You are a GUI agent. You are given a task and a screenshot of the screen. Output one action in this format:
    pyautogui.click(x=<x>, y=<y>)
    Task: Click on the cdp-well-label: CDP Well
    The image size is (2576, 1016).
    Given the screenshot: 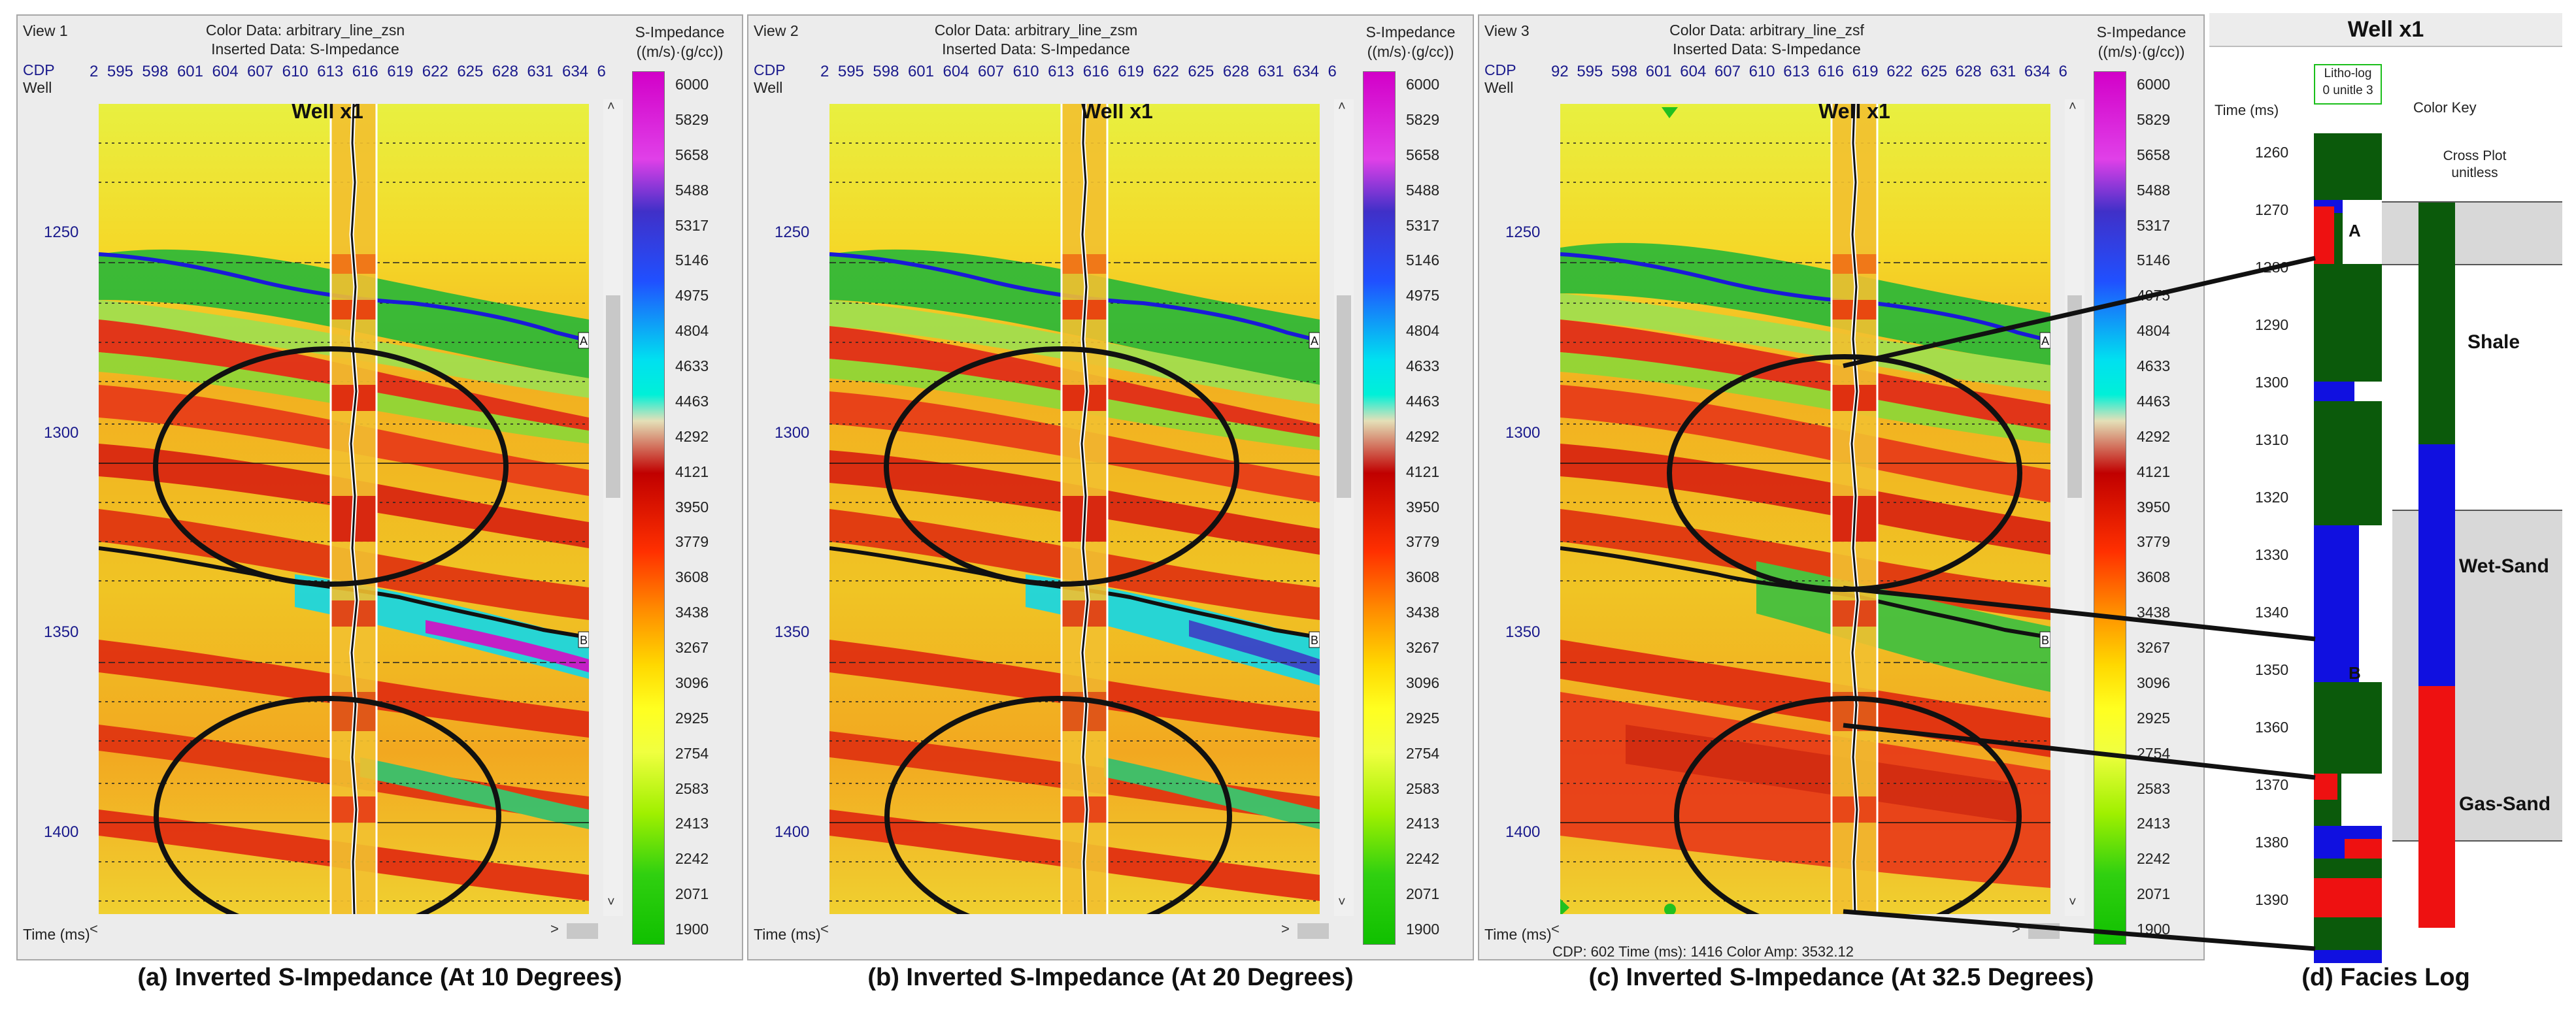 What is the action you would take?
    pyautogui.click(x=770, y=79)
    